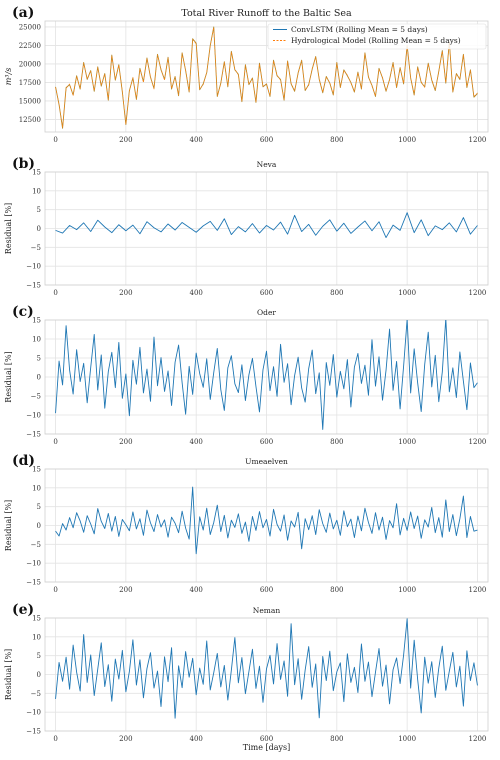  What do you see at coordinates (30, 46) in the screenshot?
I see `y-tick-label: 22500` at bounding box center [30, 46].